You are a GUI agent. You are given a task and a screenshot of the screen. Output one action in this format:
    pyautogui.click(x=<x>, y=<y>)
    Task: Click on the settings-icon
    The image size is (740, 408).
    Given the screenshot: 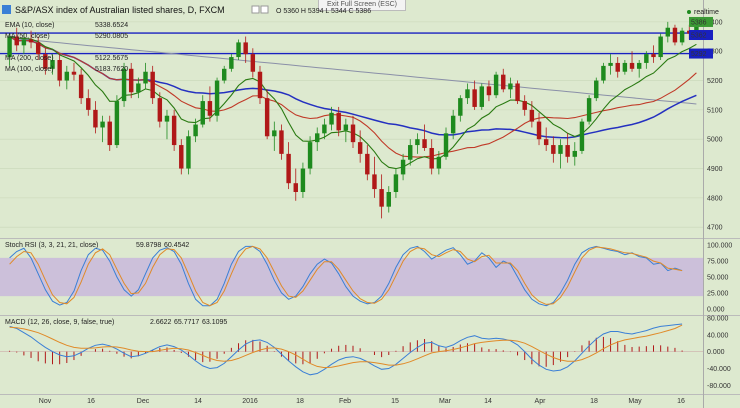 What is the action you would take?
    pyautogui.click(x=264, y=9)
    